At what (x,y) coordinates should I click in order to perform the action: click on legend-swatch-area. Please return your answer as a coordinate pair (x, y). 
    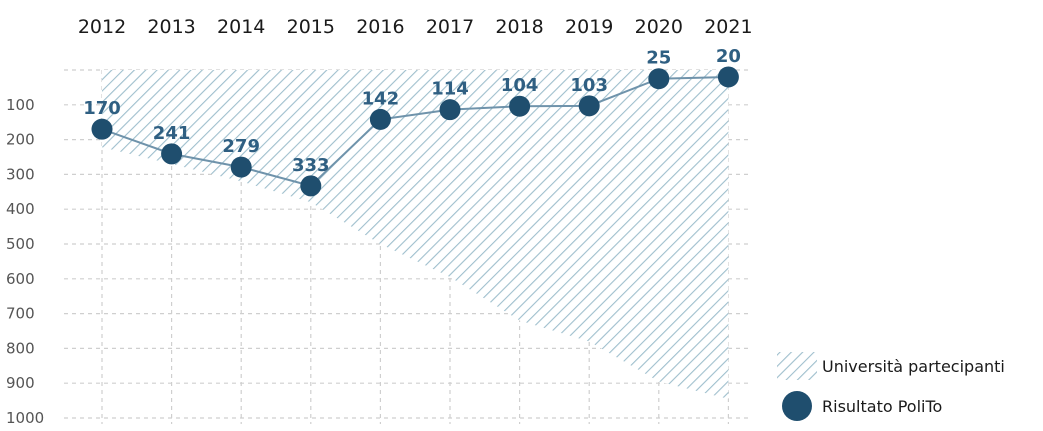
    Looking at the image, I should click on (797, 366).